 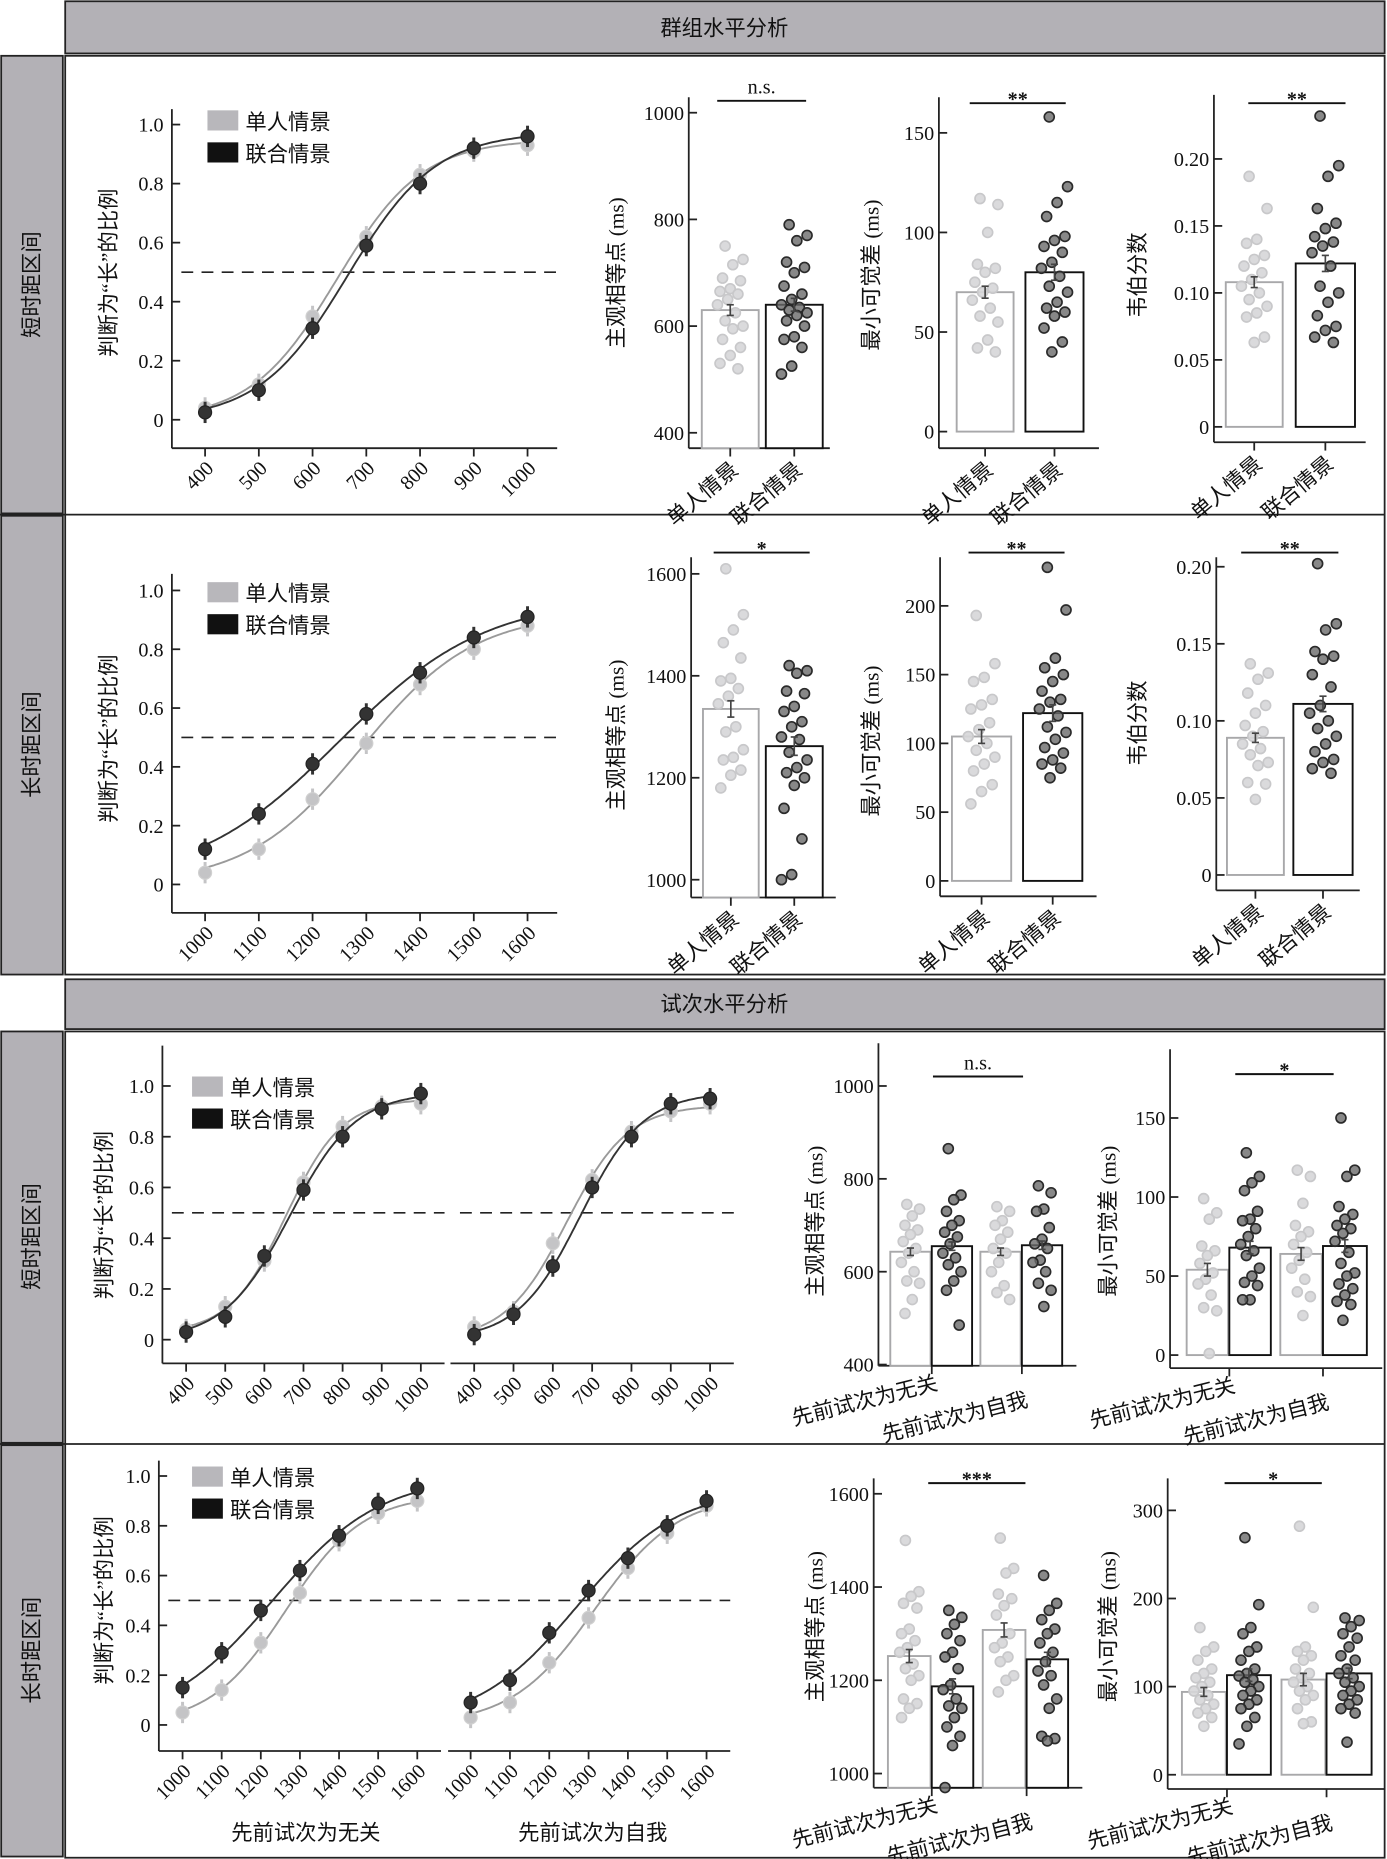 What do you see at coordinates (1109, 1626) in the screenshot?
I see `y-axis-label: 最小可觉差 (ms)` at bounding box center [1109, 1626].